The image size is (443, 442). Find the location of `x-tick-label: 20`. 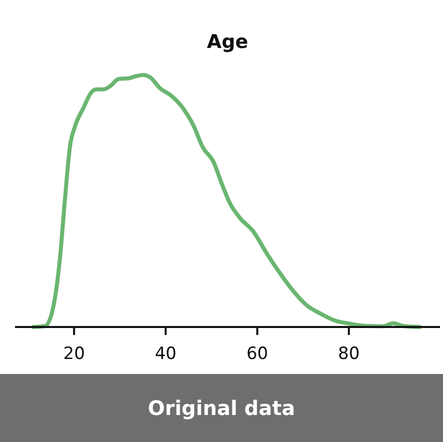

x-tick-label: 20 is located at coordinates (74, 354).